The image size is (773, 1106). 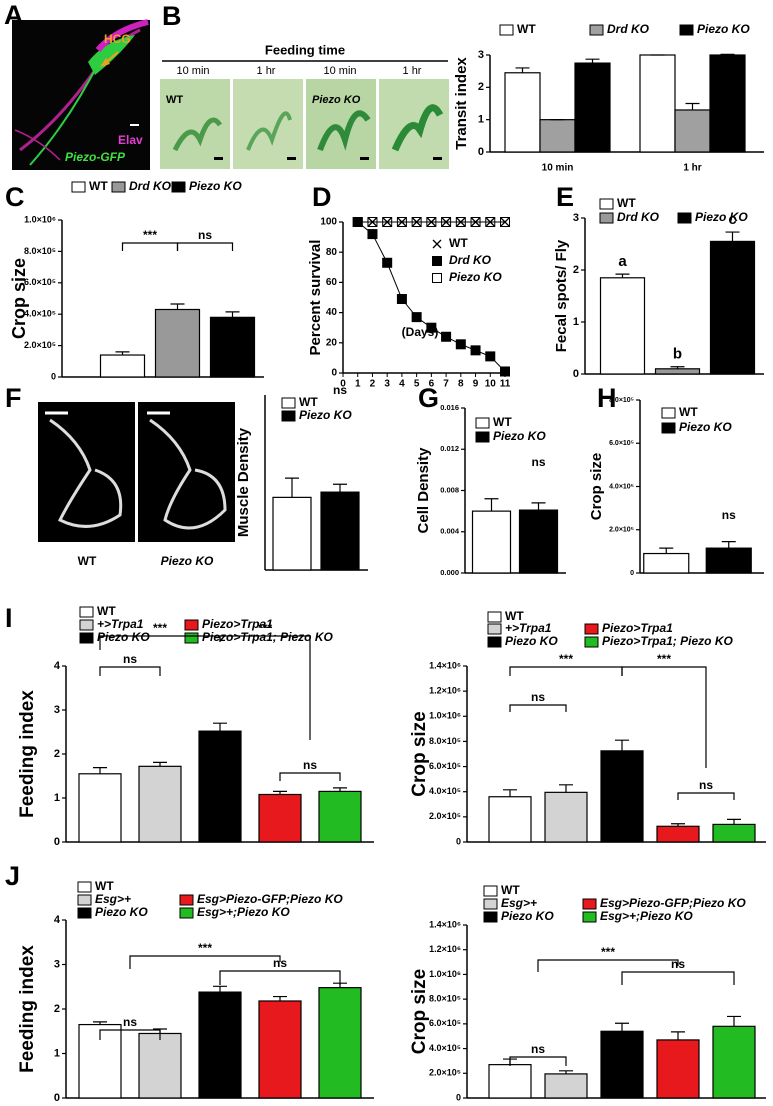 What do you see at coordinates (117, 39) in the screenshot?
I see `image-label: HCG` at bounding box center [117, 39].